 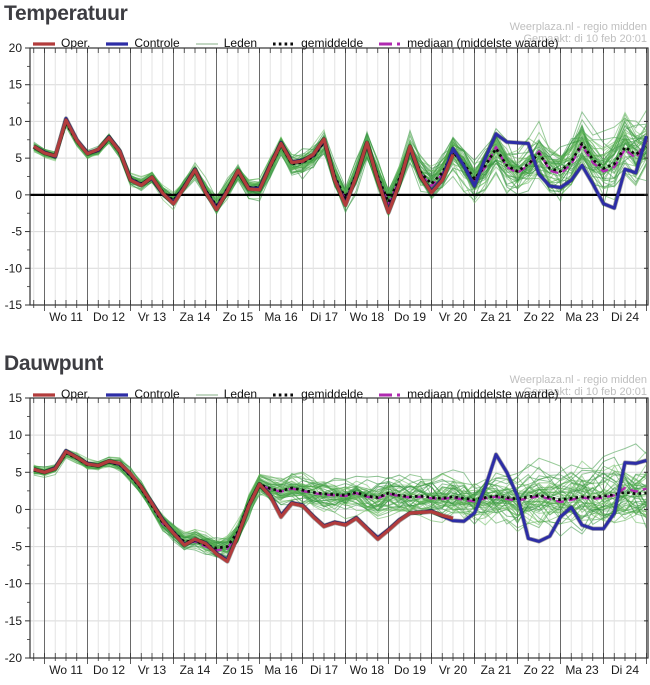 I want to click on dewpoint-title: Dauwpunt, so click(x=54, y=363).